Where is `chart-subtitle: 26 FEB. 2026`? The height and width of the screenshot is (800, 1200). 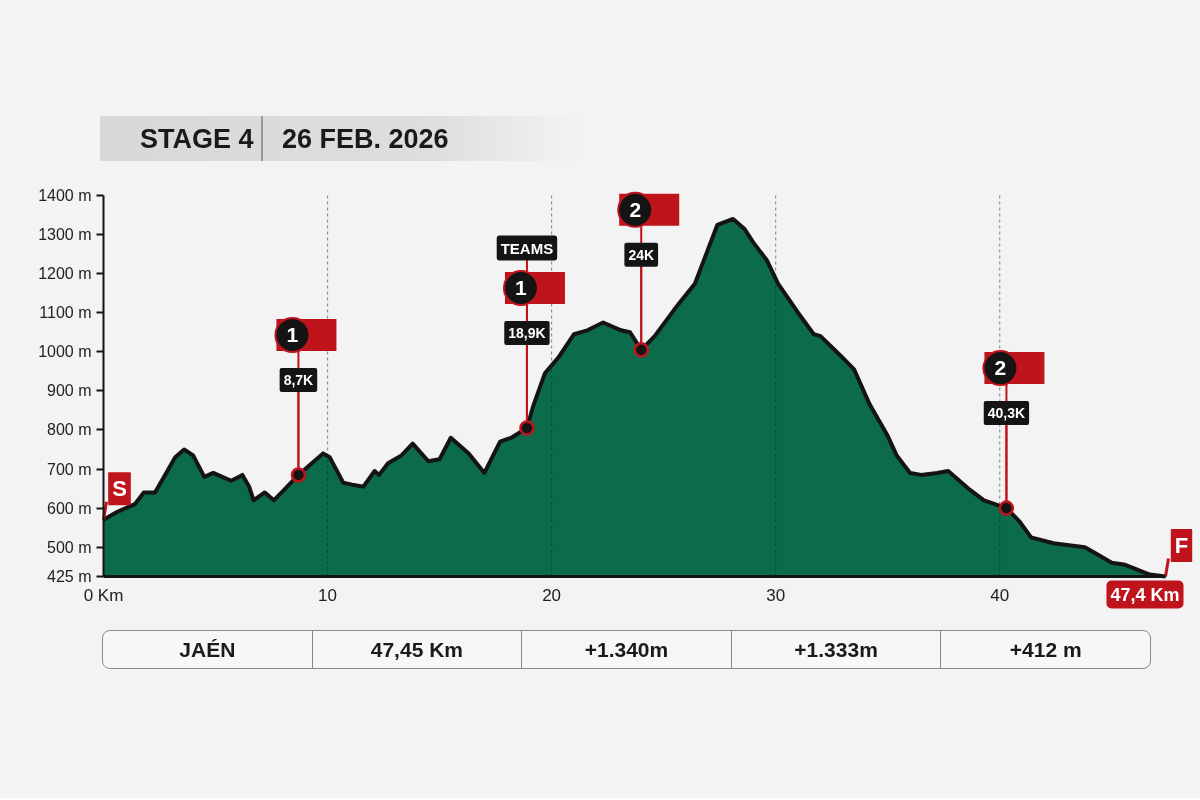
chart-subtitle: 26 FEB. 2026 is located at coordinates (365, 139).